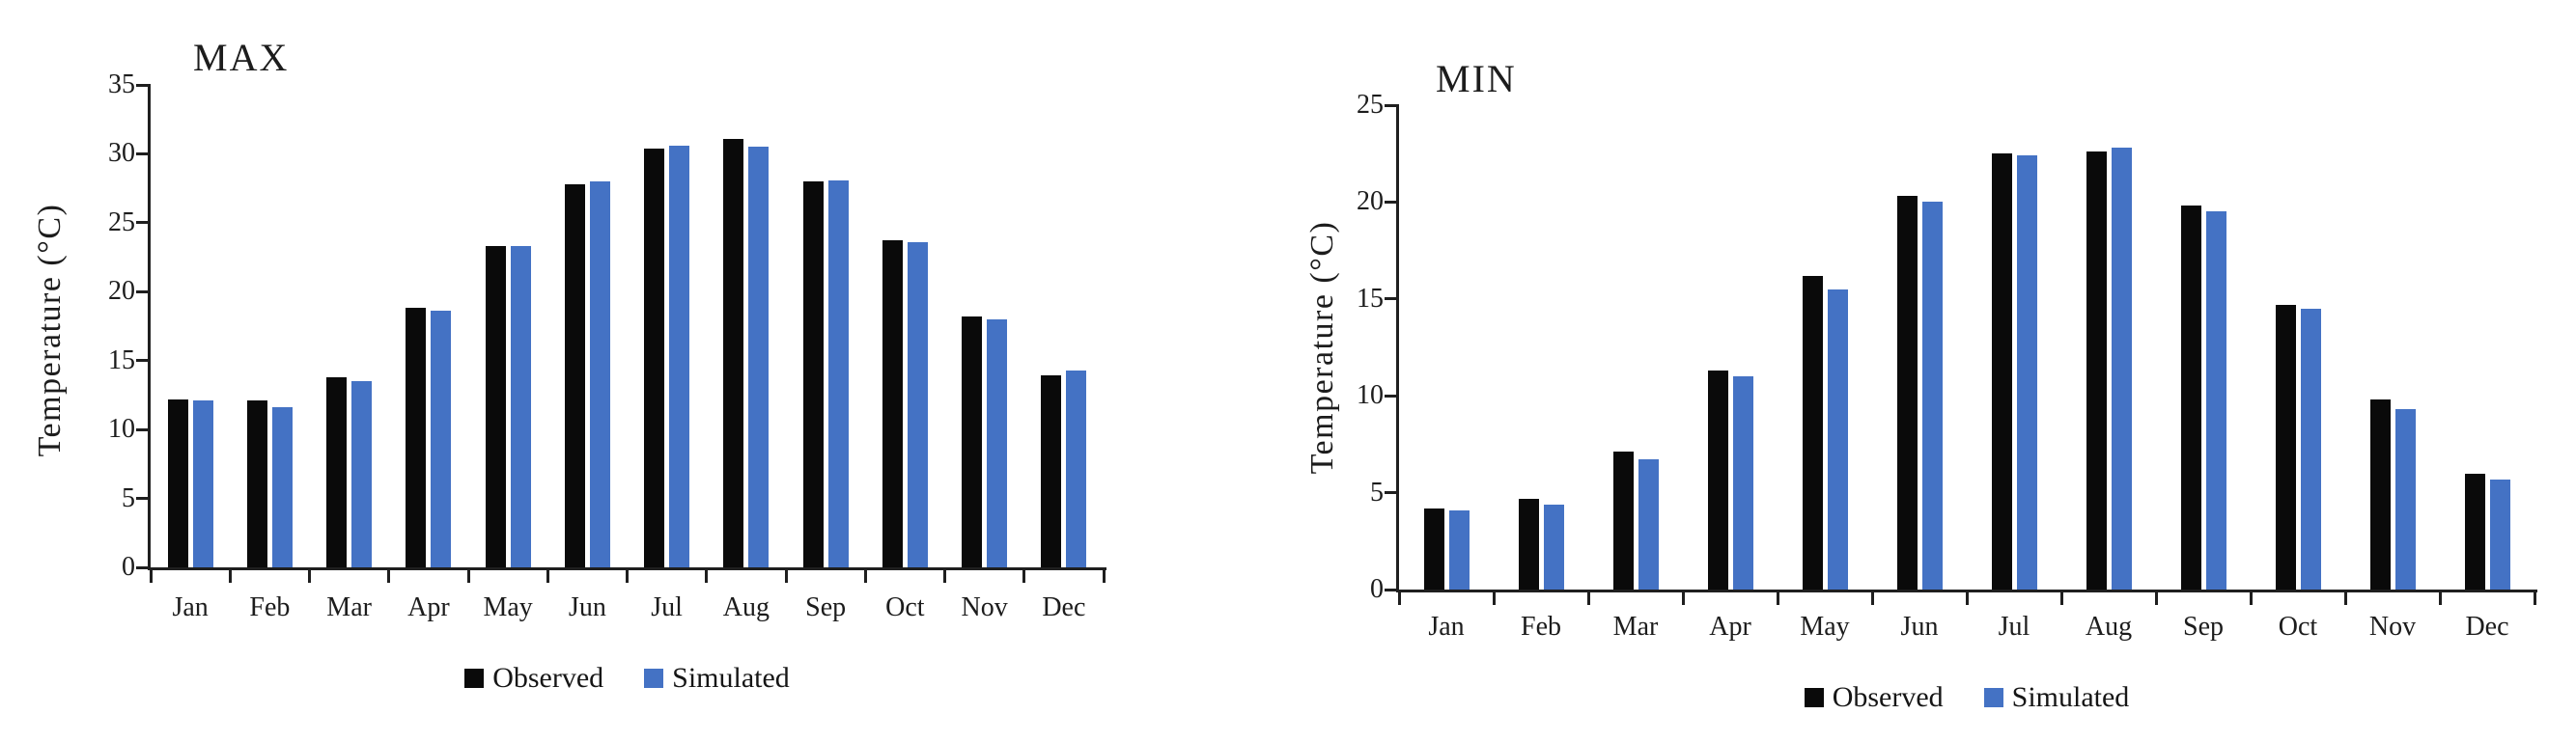  Describe the element at coordinates (2071, 697) in the screenshot. I see `legend-label-simulated: Simulated` at that location.